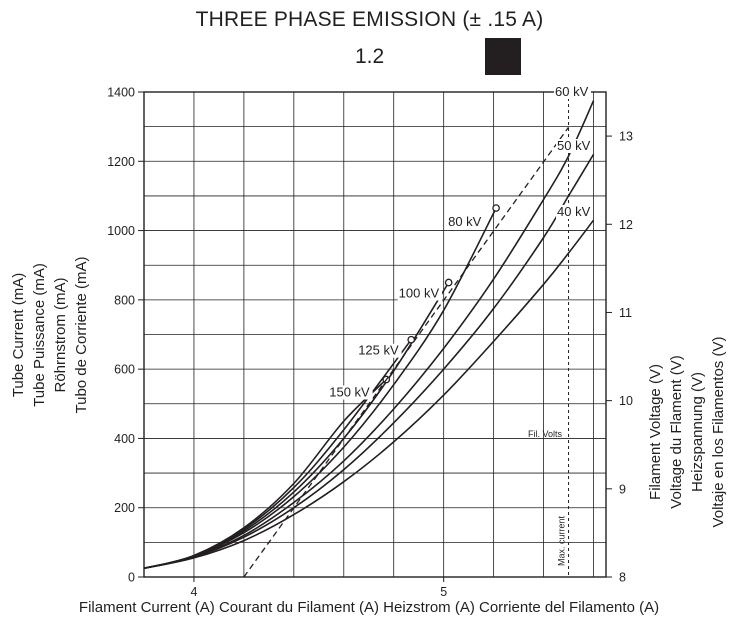 The height and width of the screenshot is (622, 739). Describe the element at coordinates (496, 208) in the screenshot. I see `end-marker-80-kv` at that location.